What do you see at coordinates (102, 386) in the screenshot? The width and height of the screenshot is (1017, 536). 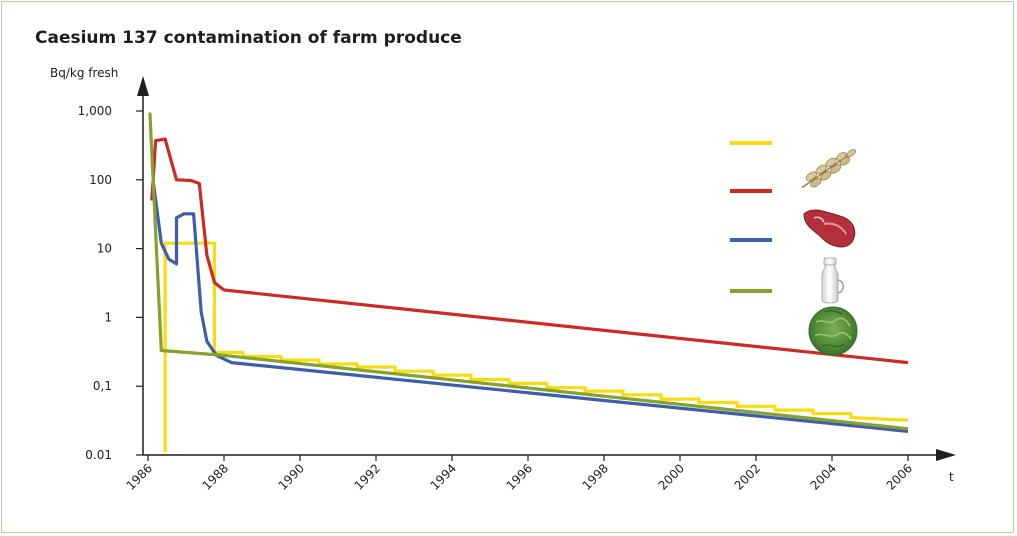 I see `y-tick-label: 0,1` at bounding box center [102, 386].